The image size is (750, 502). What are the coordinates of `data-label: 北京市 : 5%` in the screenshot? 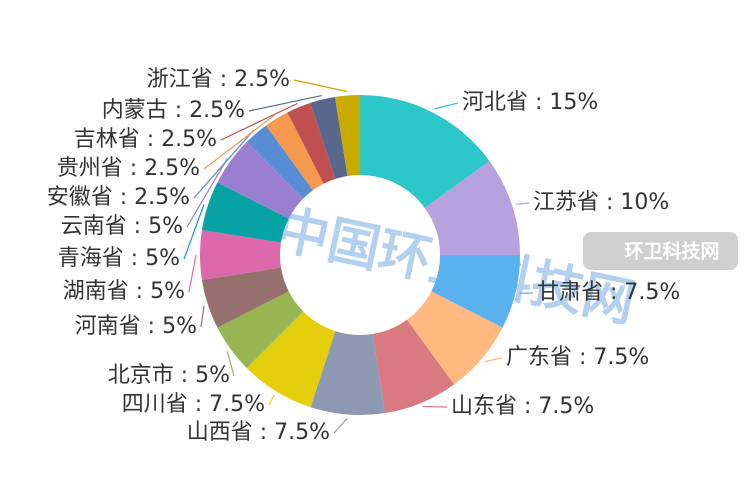 It's located at (169, 375).